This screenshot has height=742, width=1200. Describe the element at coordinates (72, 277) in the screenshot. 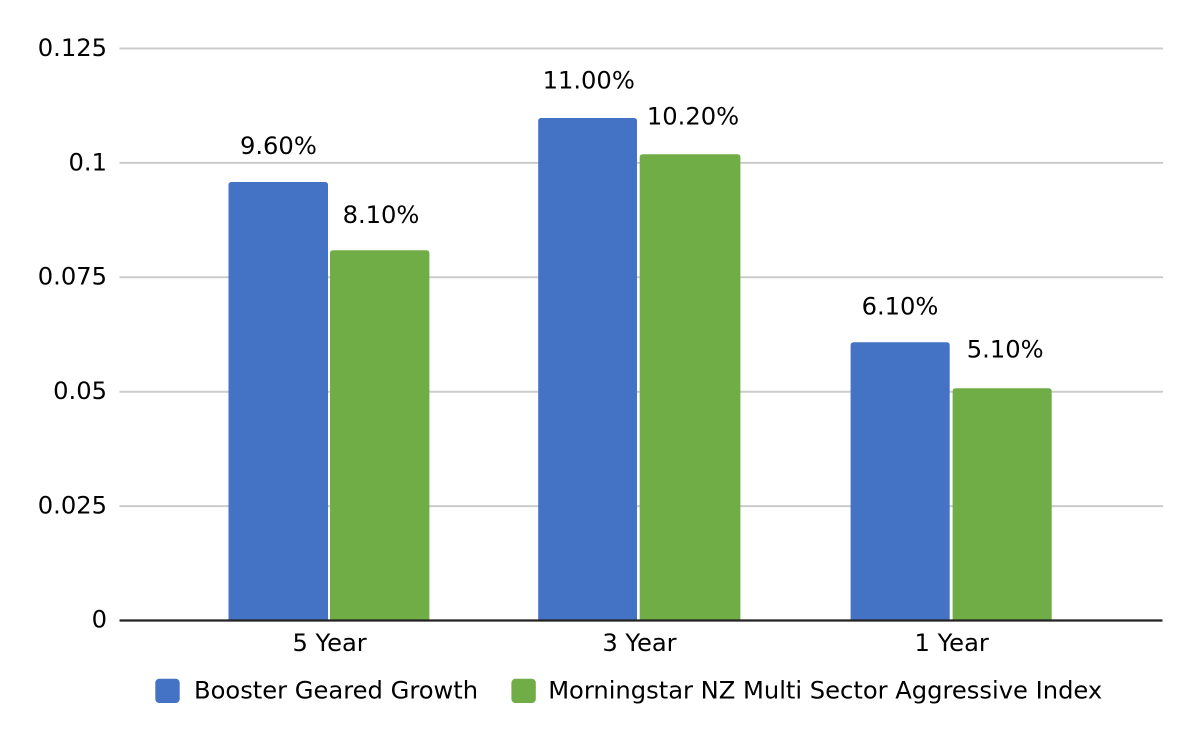

I see `svg-text: 0.075` at that location.